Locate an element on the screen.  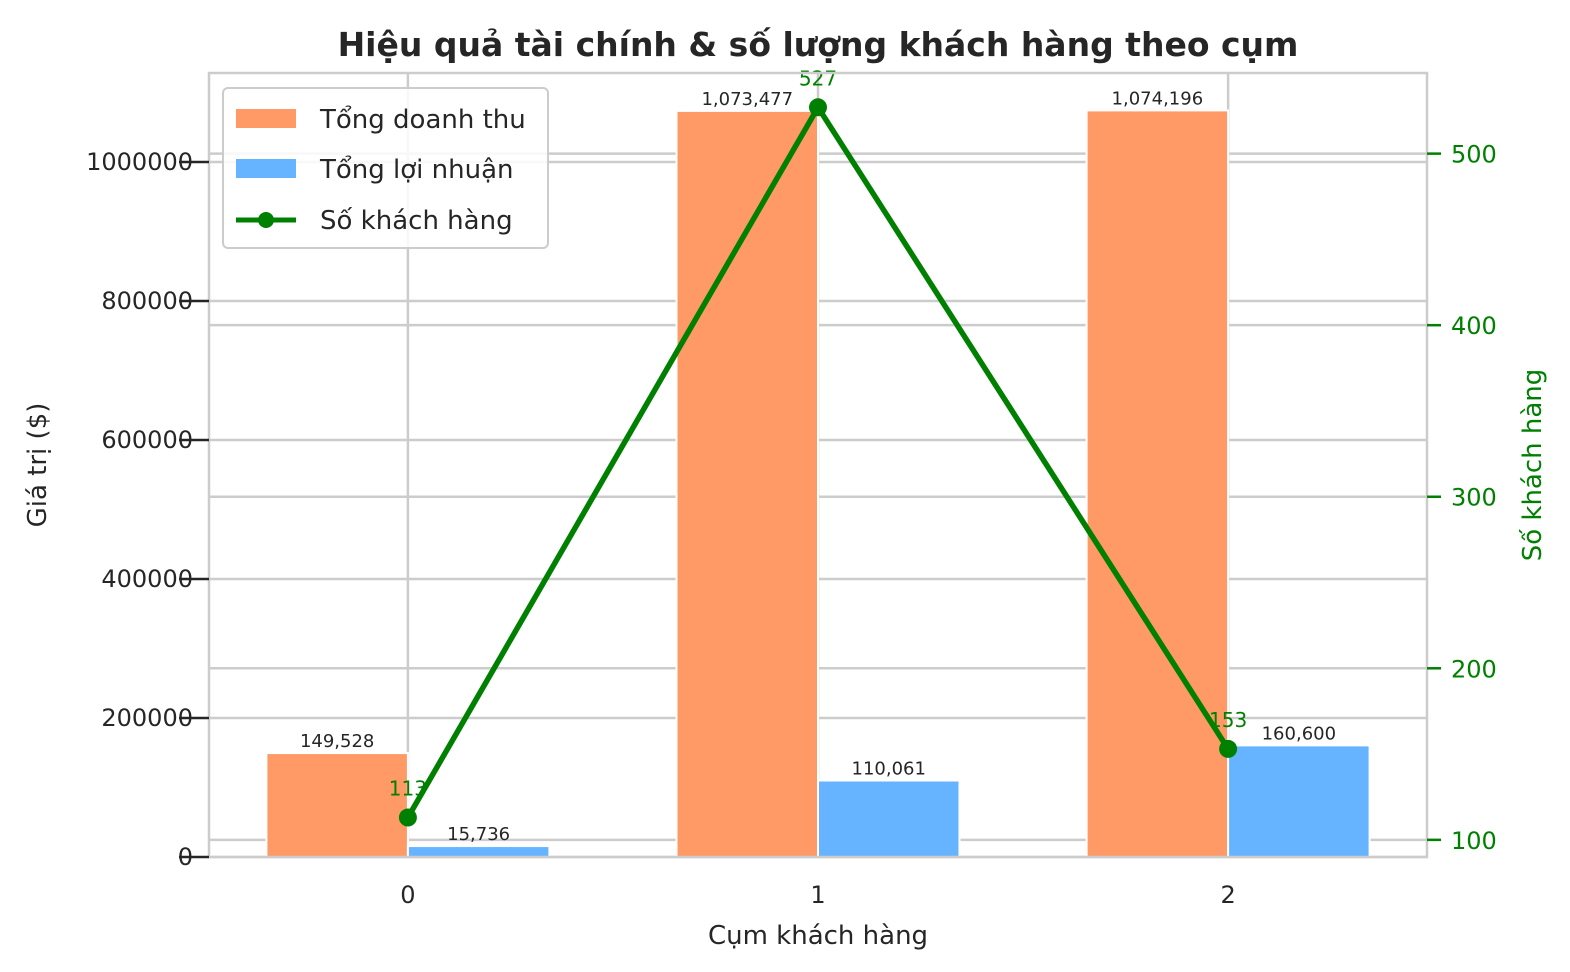
bar-series1-cat1 is located at coordinates (889, 819).